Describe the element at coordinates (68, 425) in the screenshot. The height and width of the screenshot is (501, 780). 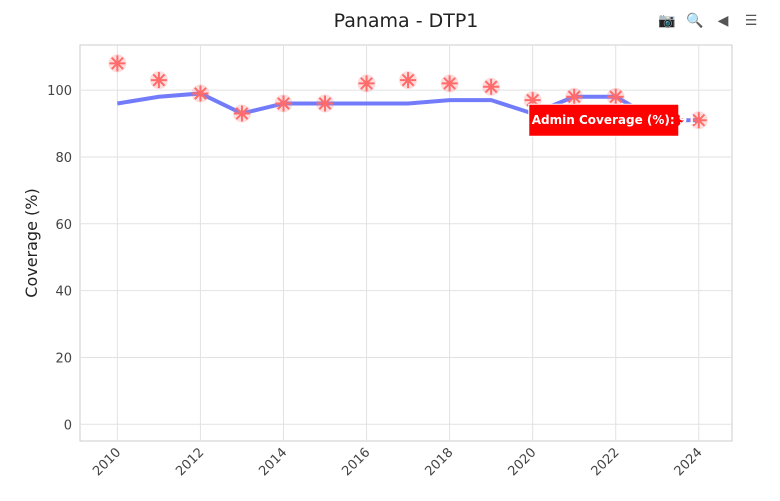
I see `y-tick-label: 0` at that location.